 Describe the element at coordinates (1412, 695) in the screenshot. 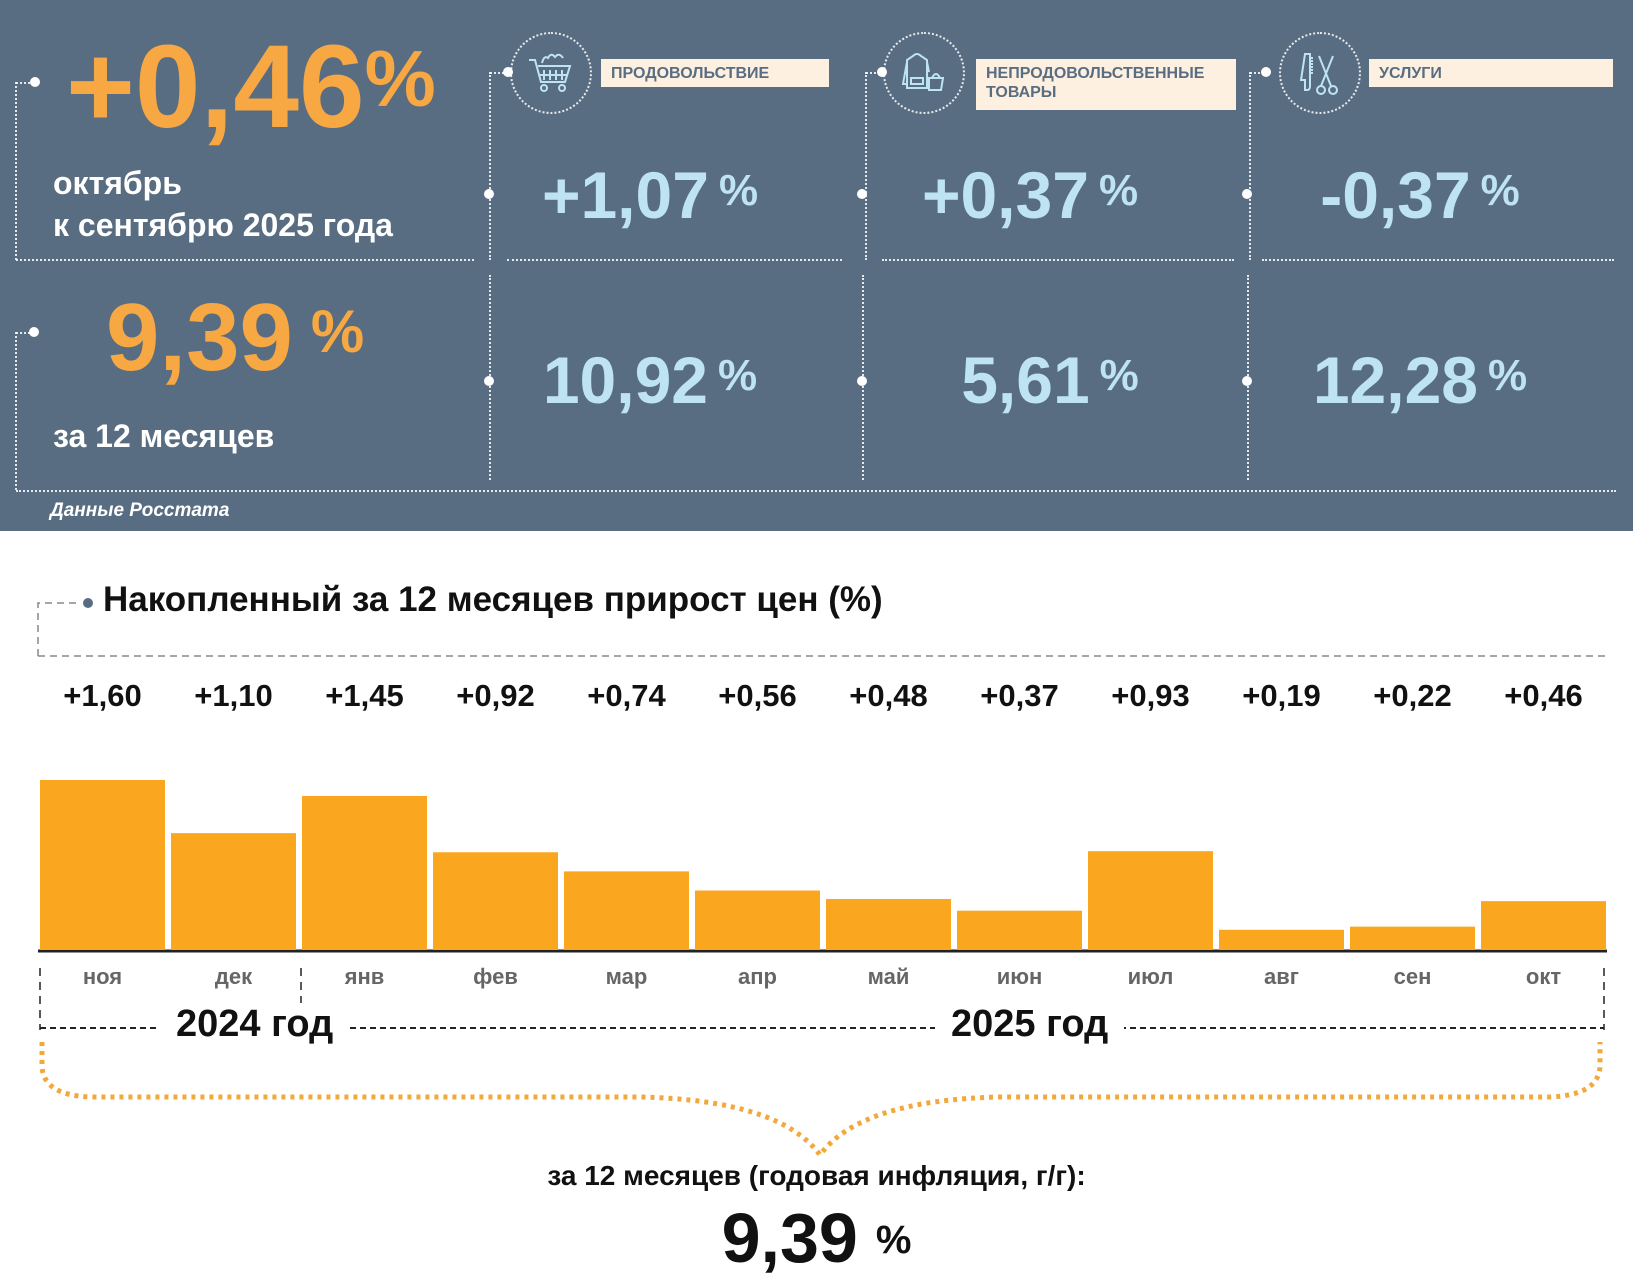

I see `value-label: +0,22` at that location.